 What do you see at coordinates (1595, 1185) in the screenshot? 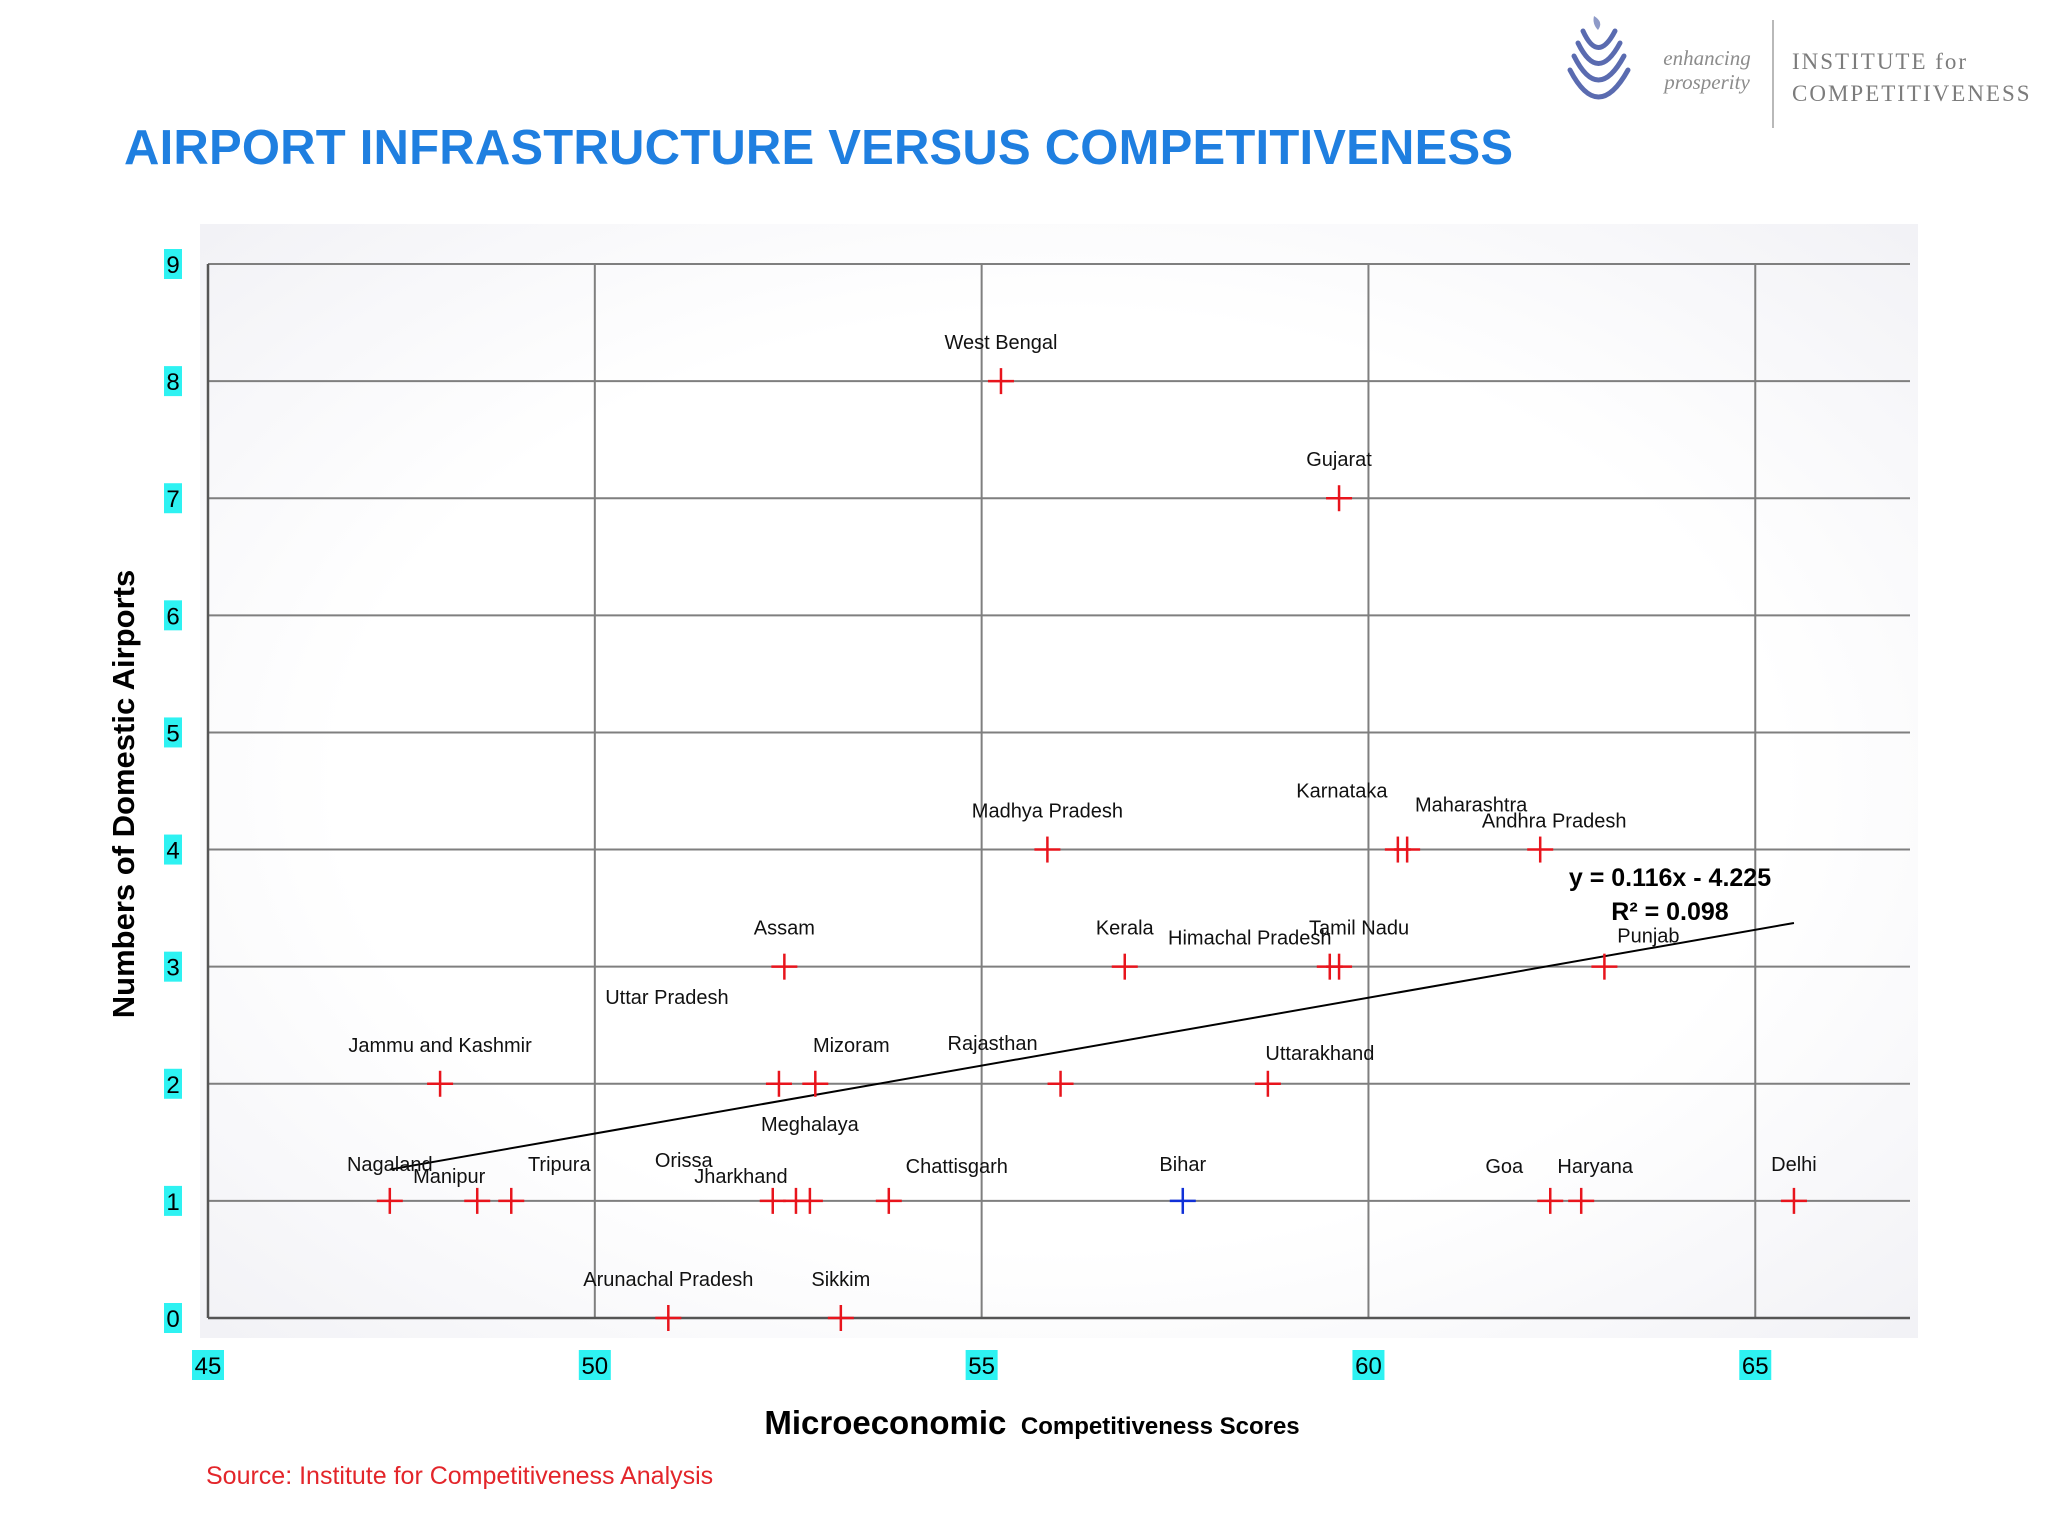
I see `data-point-haryana: Haryana` at bounding box center [1595, 1185].